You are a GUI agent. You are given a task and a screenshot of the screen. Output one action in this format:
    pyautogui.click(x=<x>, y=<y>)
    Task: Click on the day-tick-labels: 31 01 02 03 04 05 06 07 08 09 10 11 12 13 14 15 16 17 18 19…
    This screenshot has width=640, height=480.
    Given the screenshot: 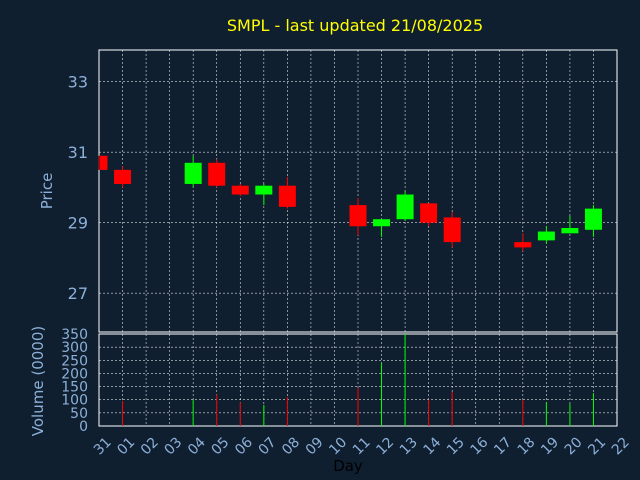 What is the action you would take?
    pyautogui.click(x=362, y=446)
    